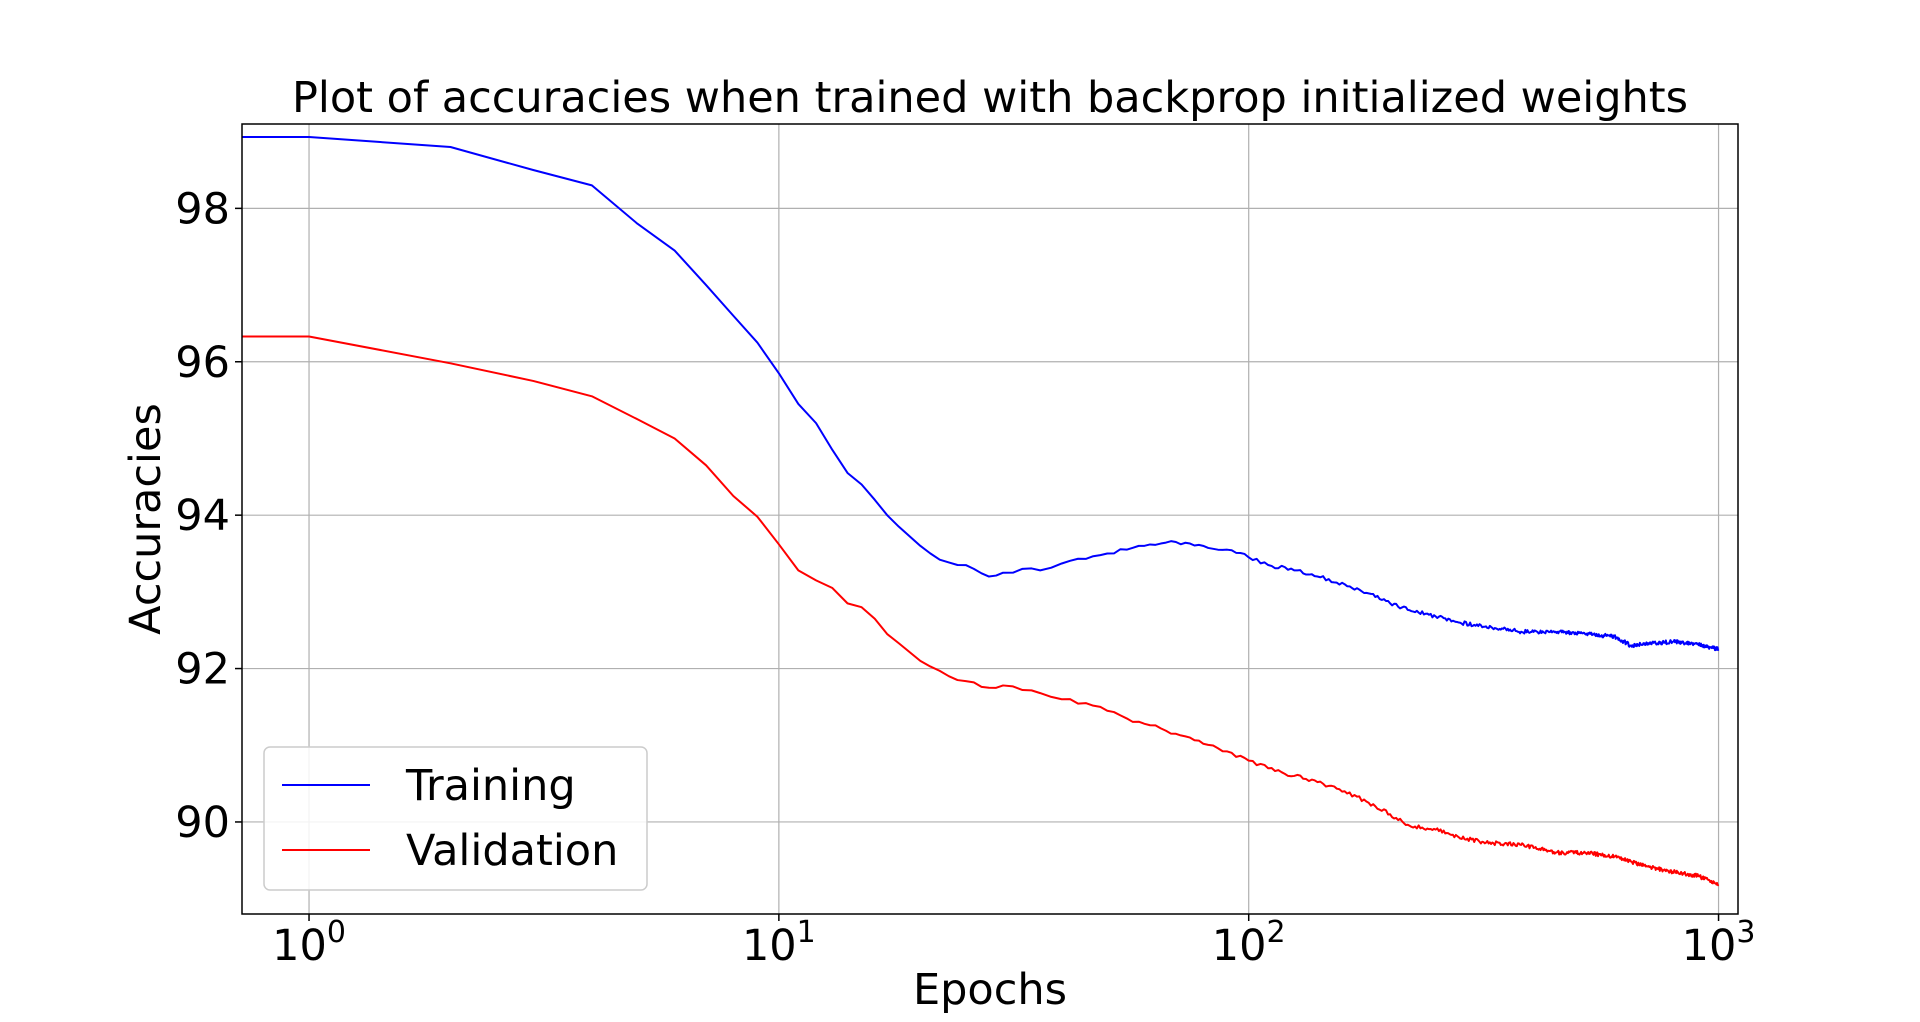 Image resolution: width=1920 pixels, height=1022 pixels. Describe the element at coordinates (202, 209) in the screenshot. I see `y-tick-label: 98` at that location.